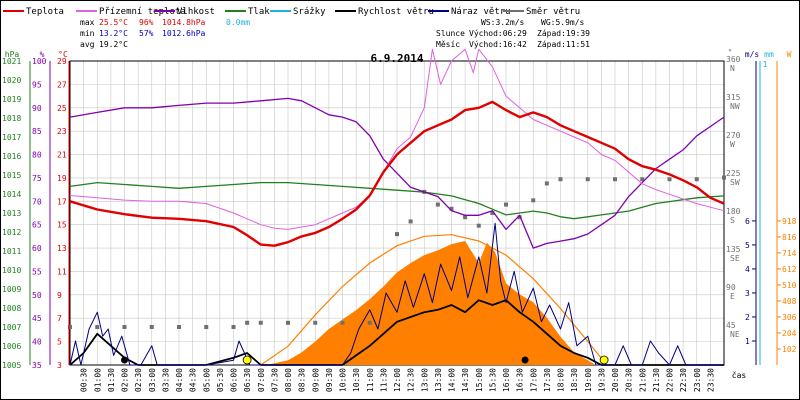  I want to click on x-tick-label: 21:00, so click(642, 380).